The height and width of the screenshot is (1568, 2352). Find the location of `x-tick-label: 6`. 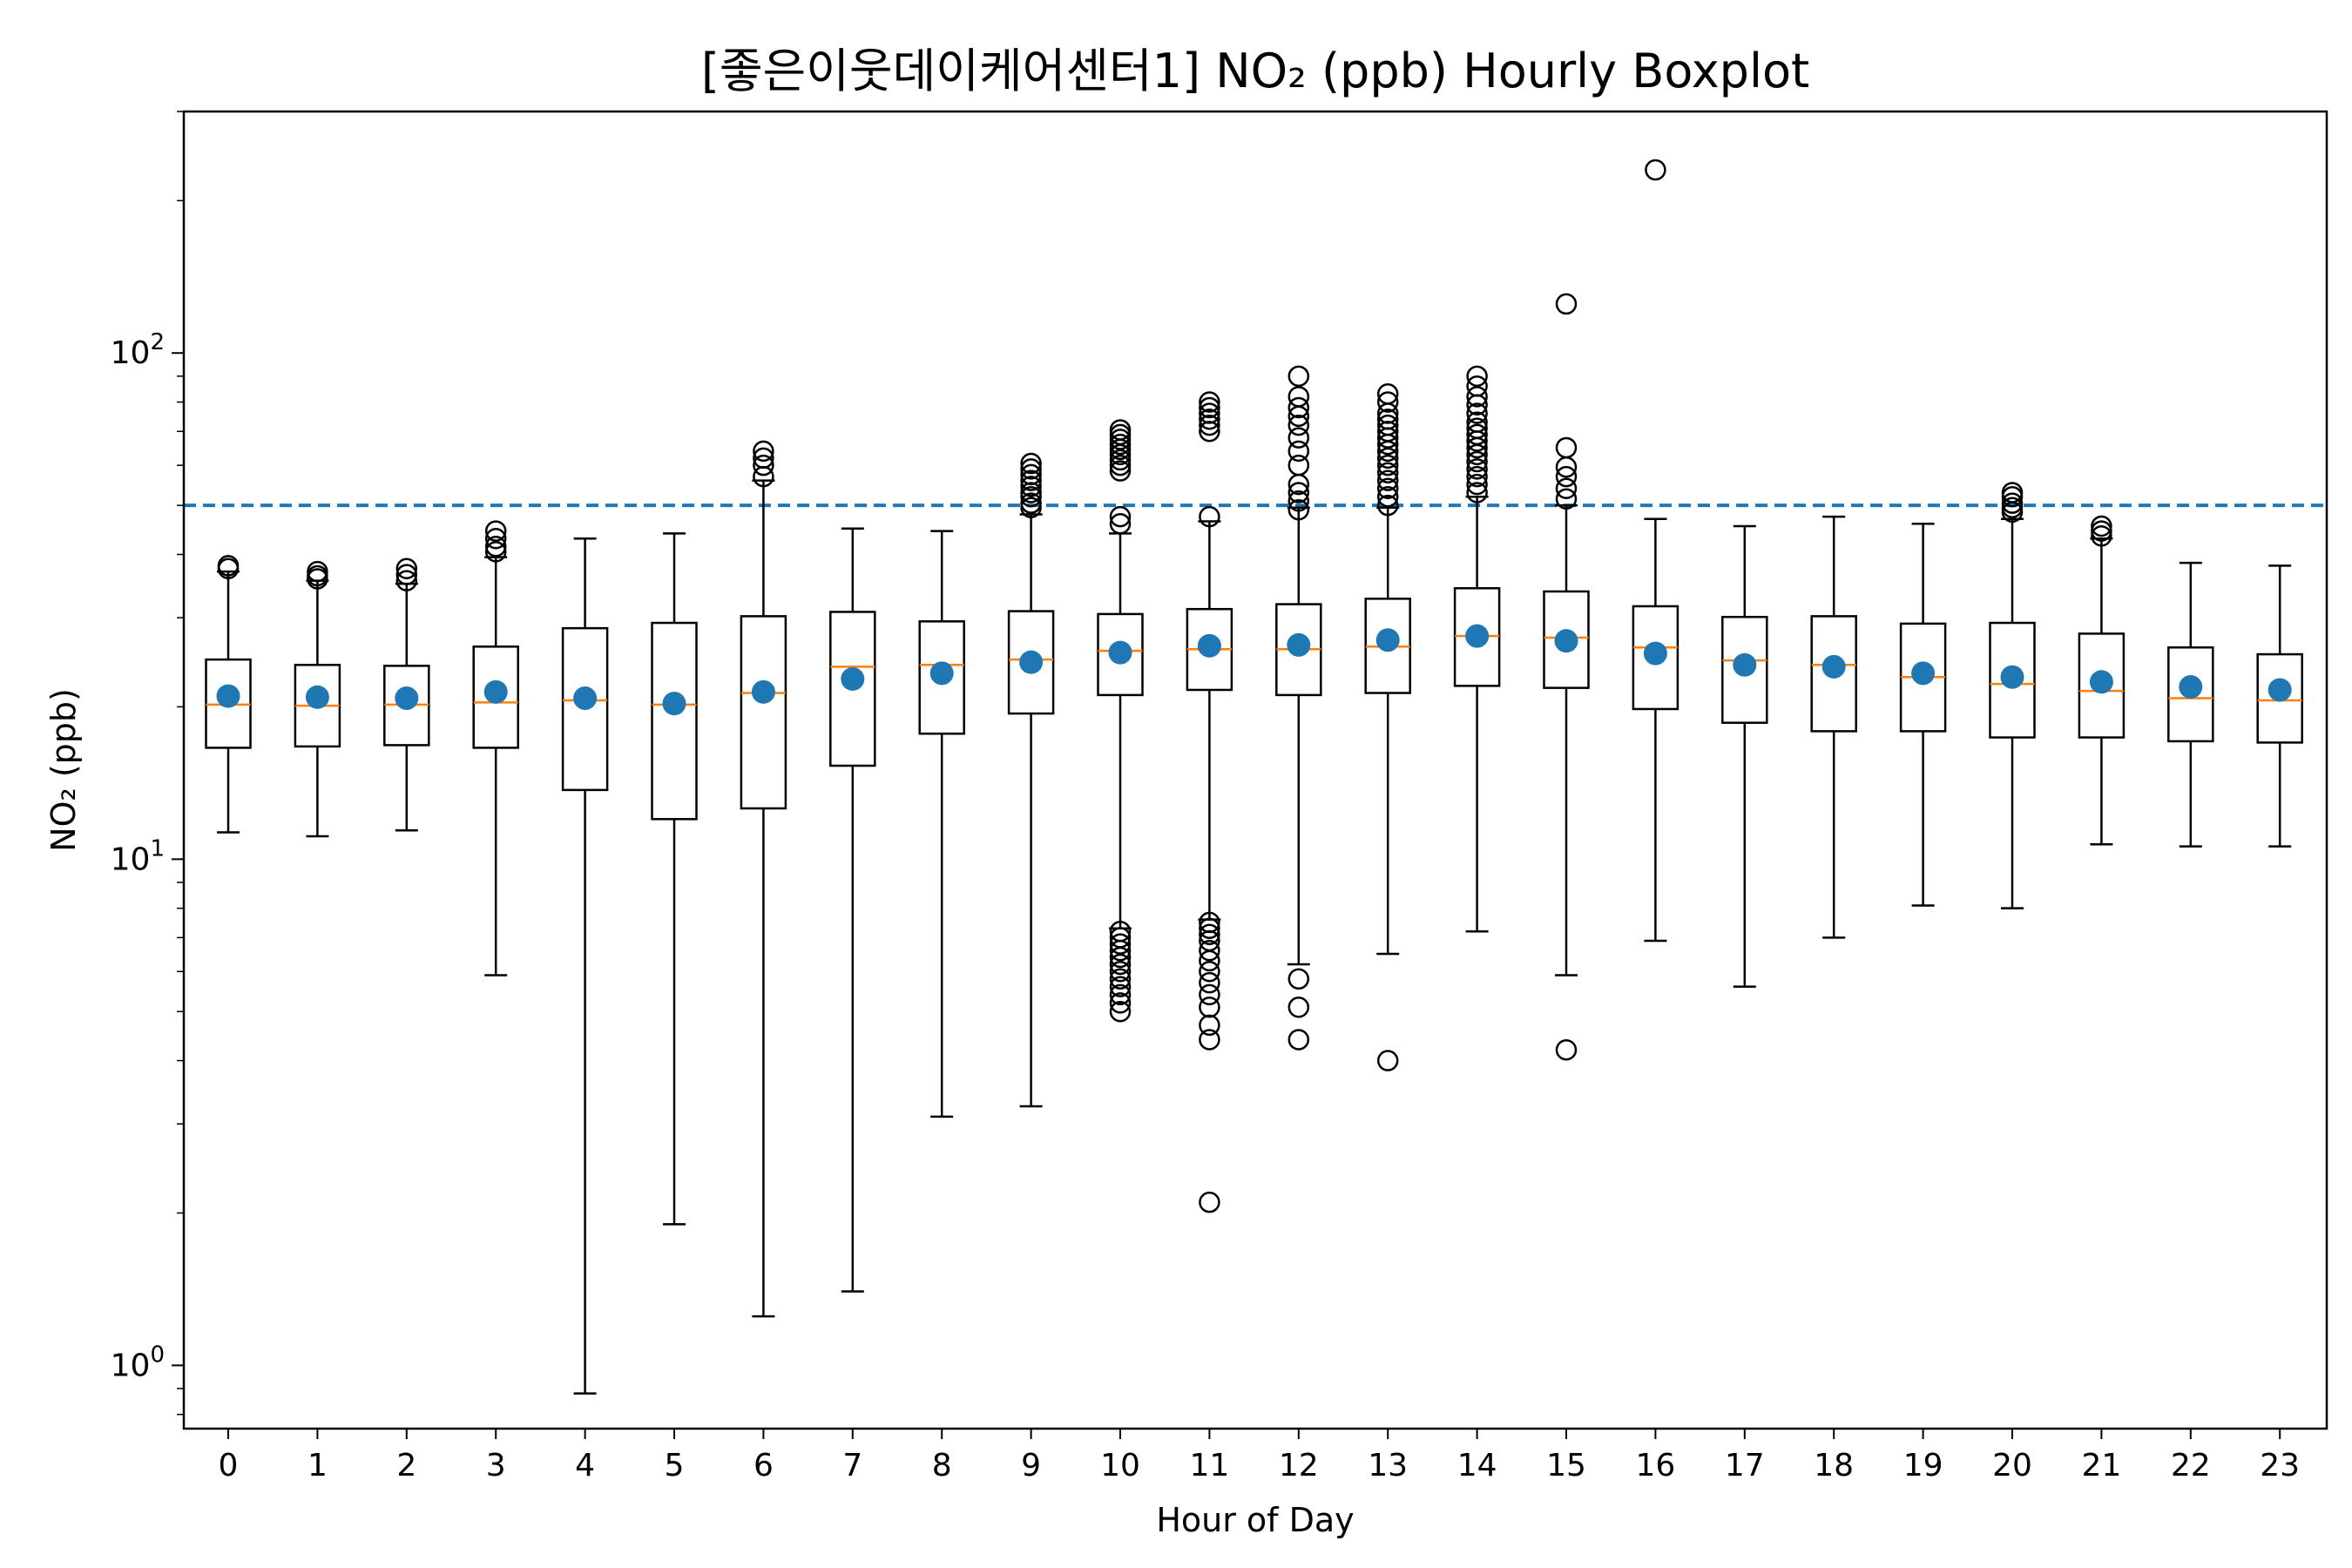

x-tick-label: 6 is located at coordinates (764, 1466).